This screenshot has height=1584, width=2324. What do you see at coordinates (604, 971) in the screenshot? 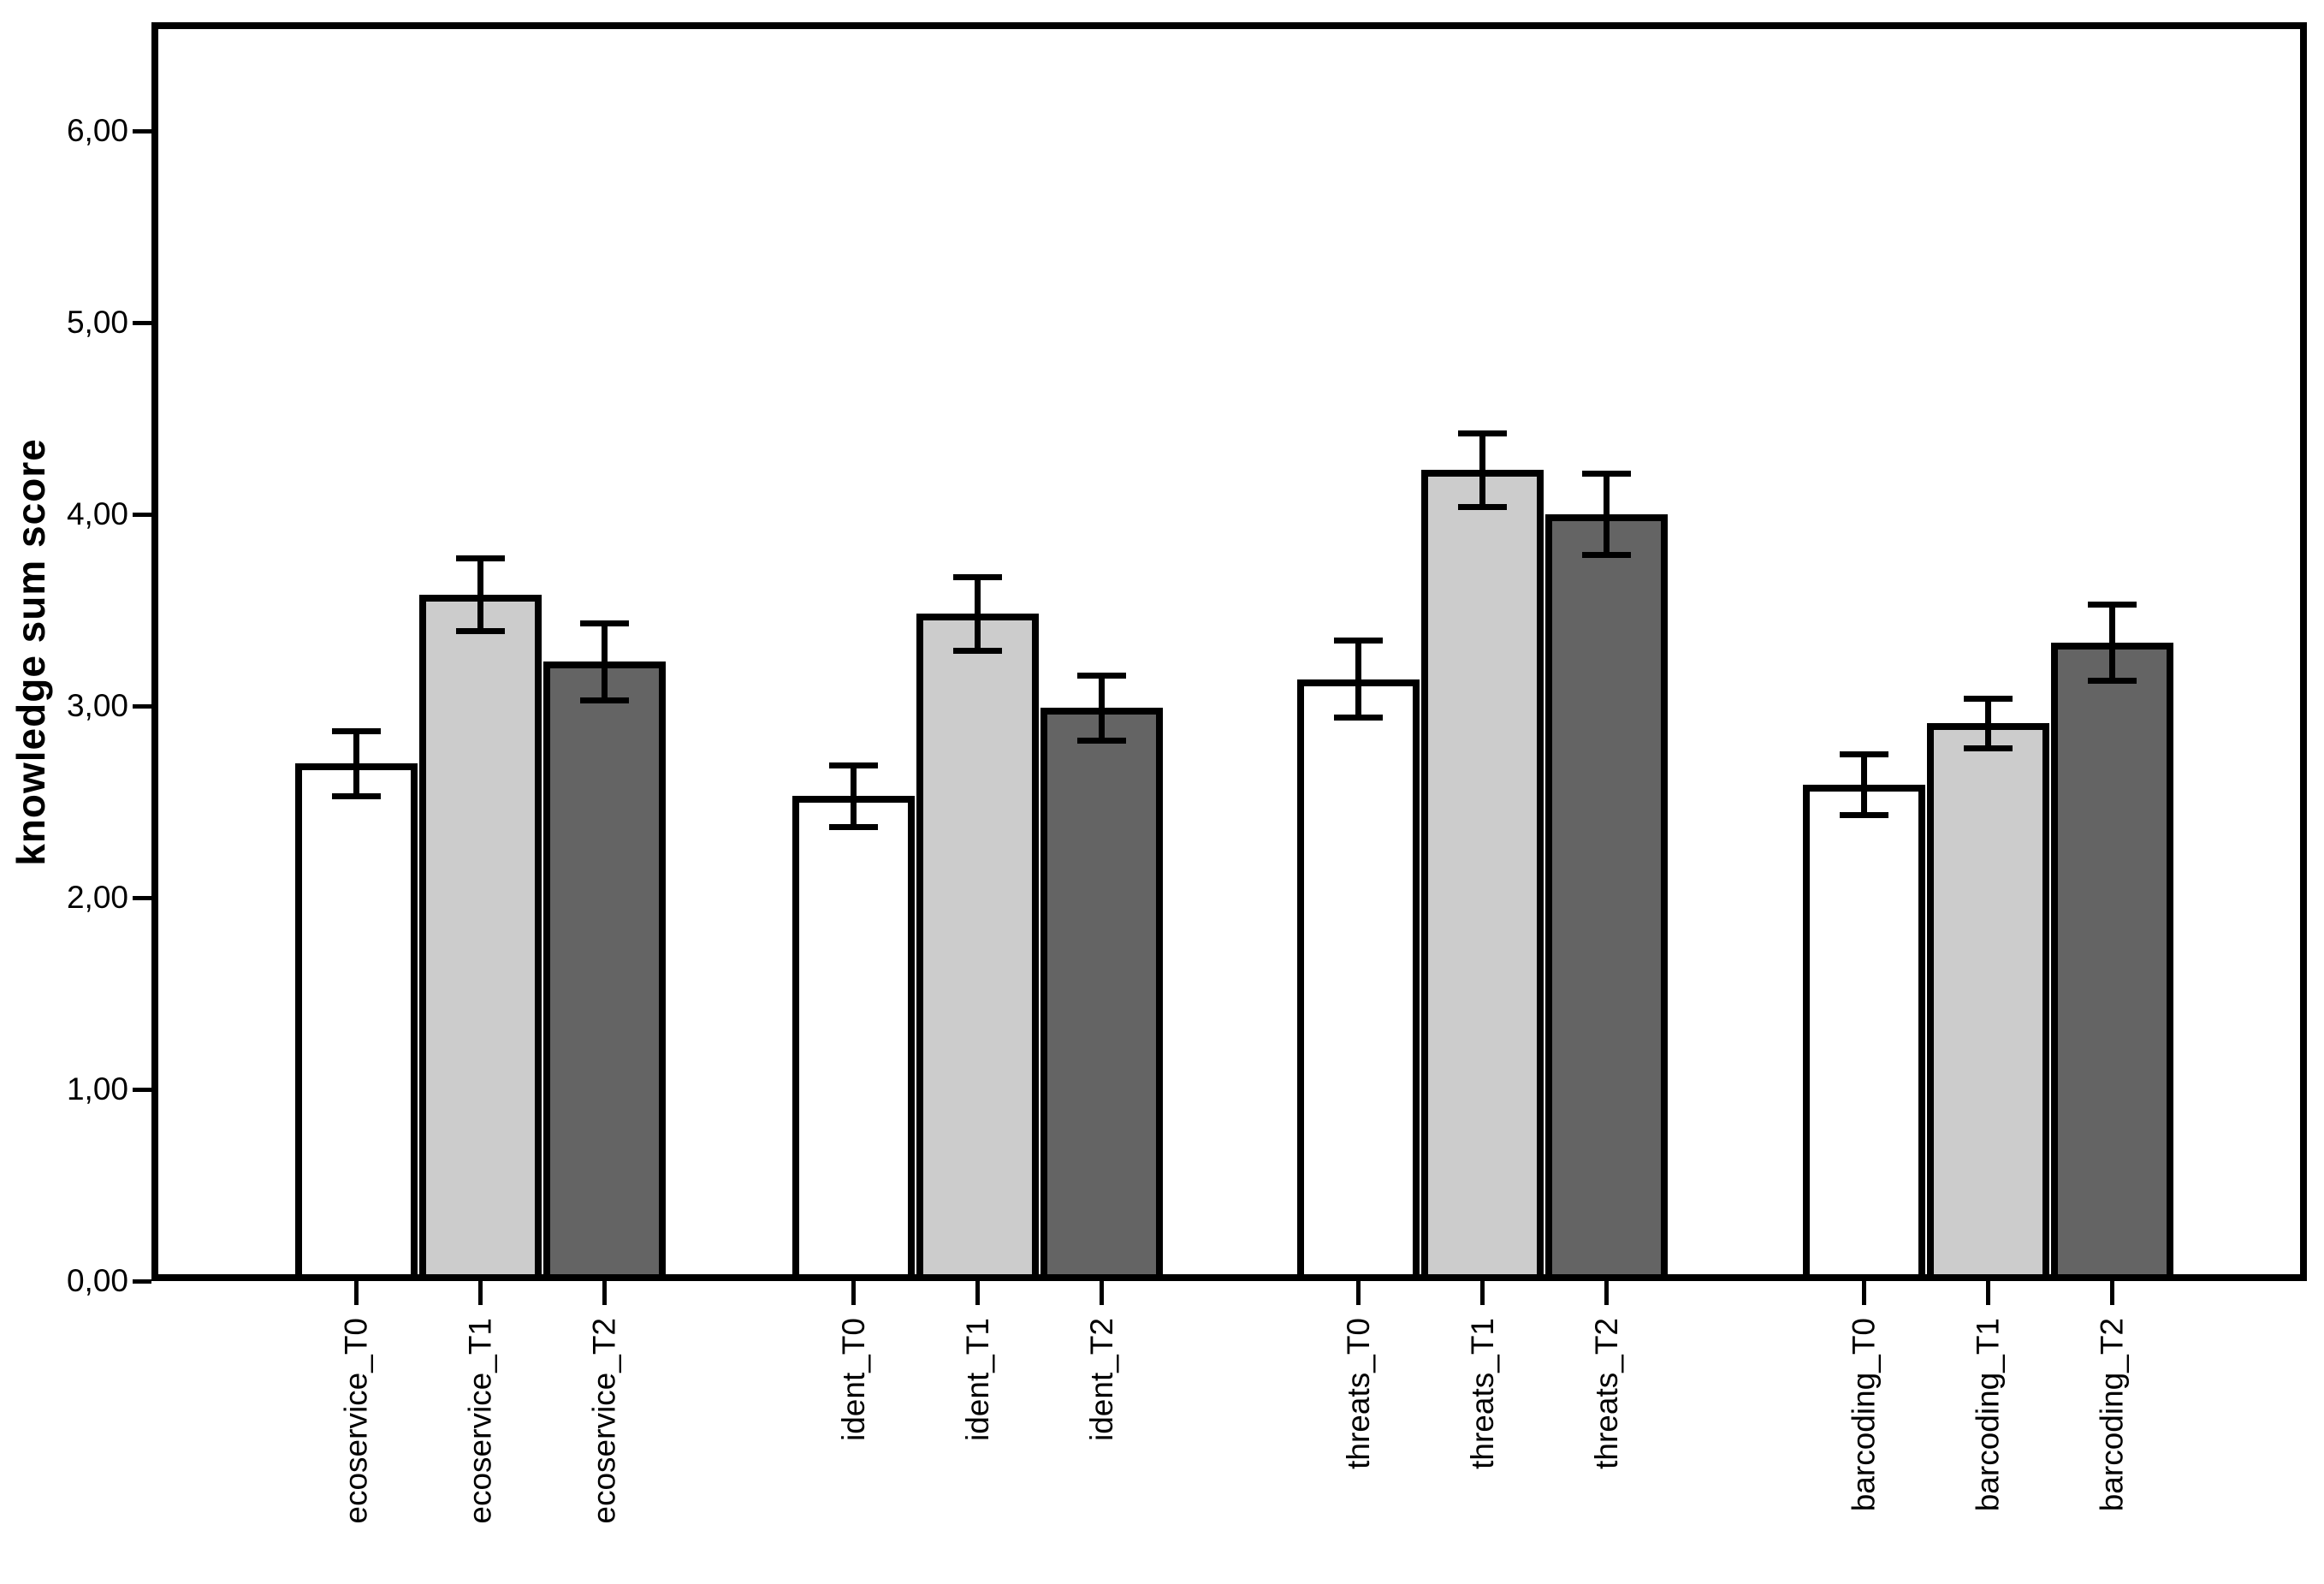
I see `bar-ecoservice_T2` at bounding box center [604, 971].